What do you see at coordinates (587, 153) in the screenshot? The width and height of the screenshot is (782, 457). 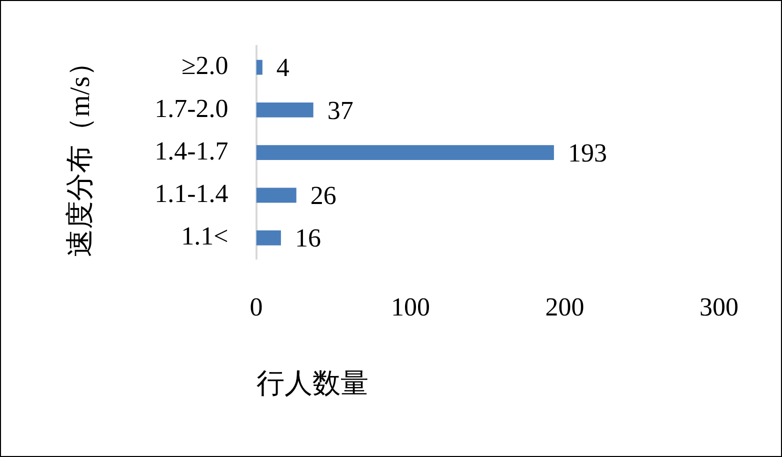 I see `data-label: 193` at bounding box center [587, 153].